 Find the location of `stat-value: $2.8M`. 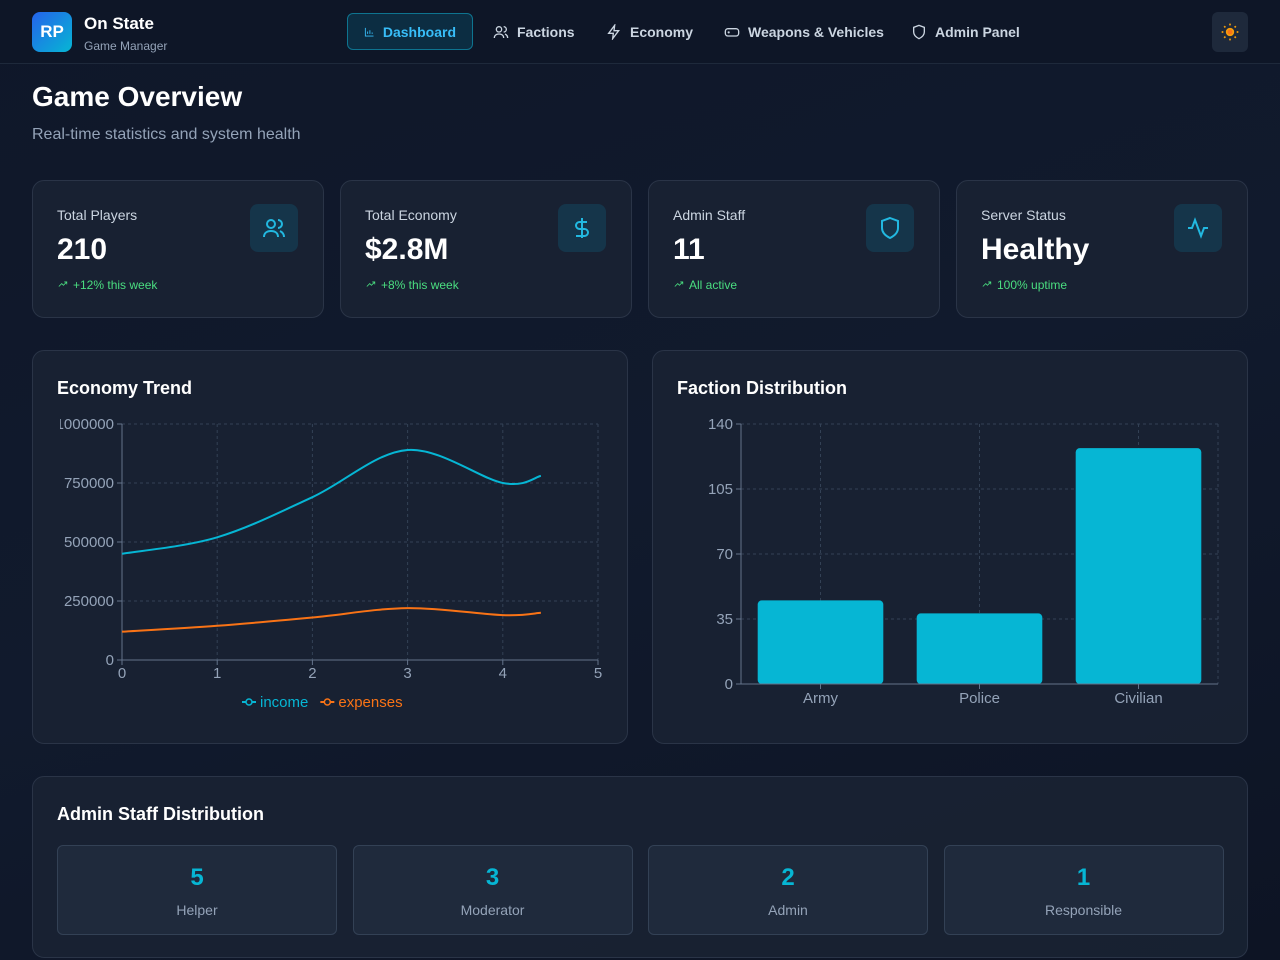

stat-value: $2.8M is located at coordinates (407, 249).